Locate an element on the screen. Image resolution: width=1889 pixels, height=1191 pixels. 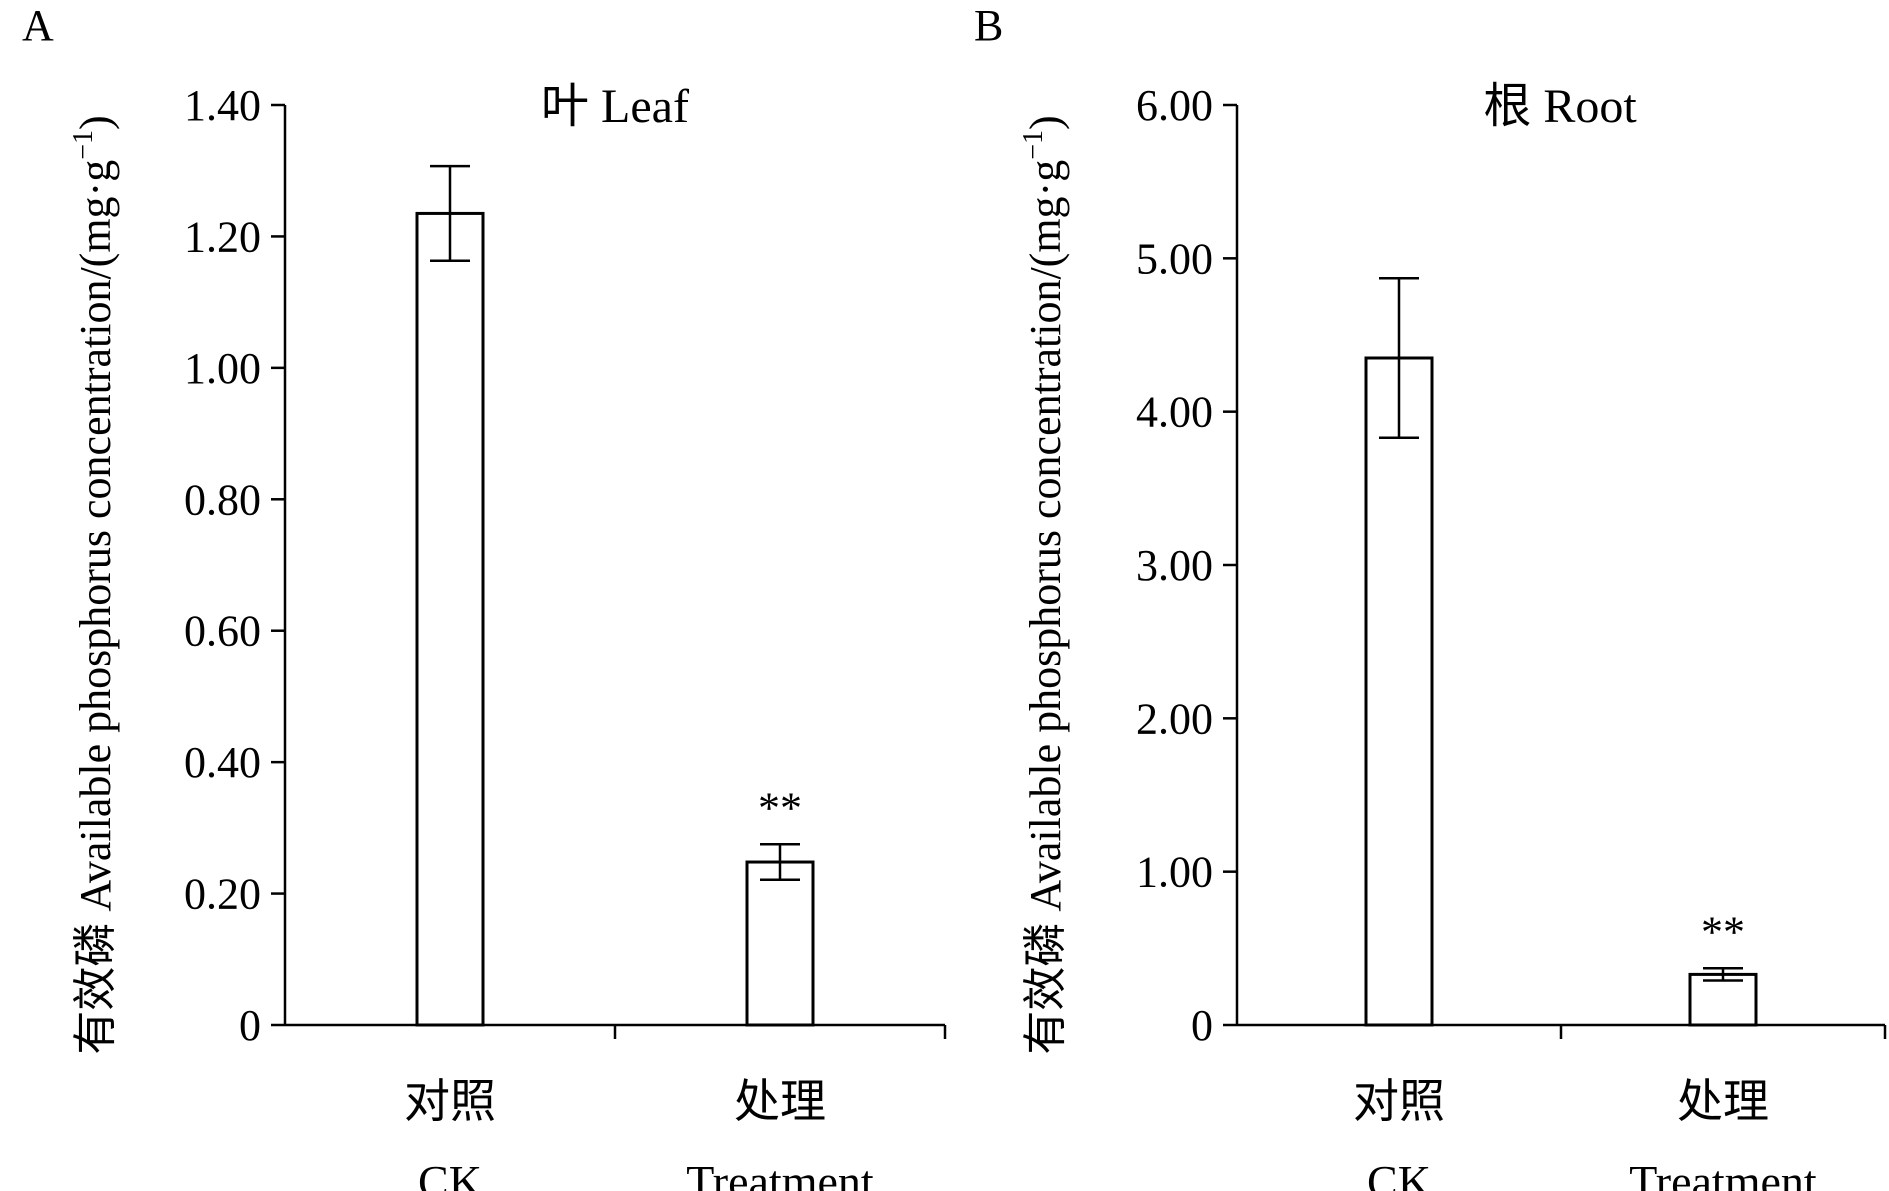
y-tick-label: 1.20 is located at coordinates (222, 236).